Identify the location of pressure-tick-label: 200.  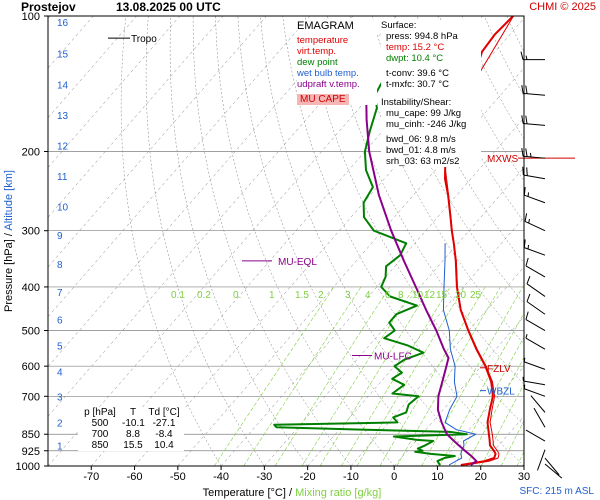
(31, 152).